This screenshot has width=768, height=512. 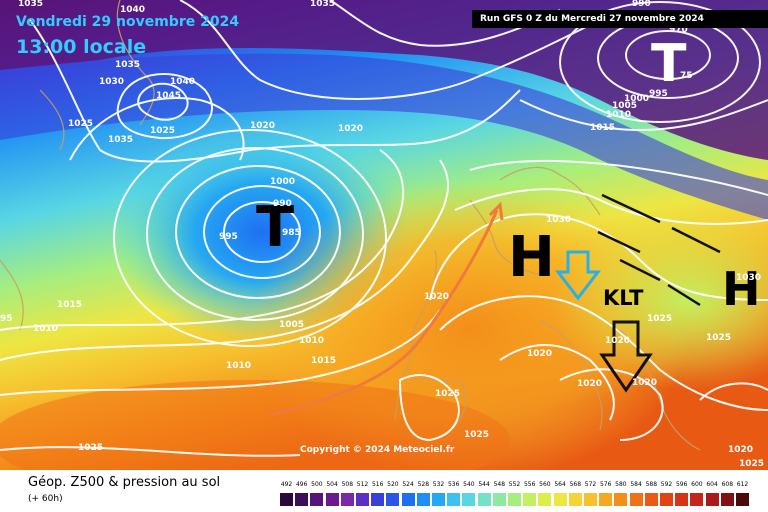 I want to click on scale-tick-label: 508, so click(x=347, y=484).